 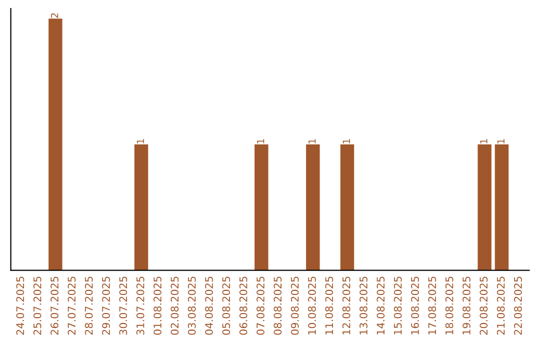 I want to click on x-tick-label: 25.07.2025, so click(x=37, y=305).